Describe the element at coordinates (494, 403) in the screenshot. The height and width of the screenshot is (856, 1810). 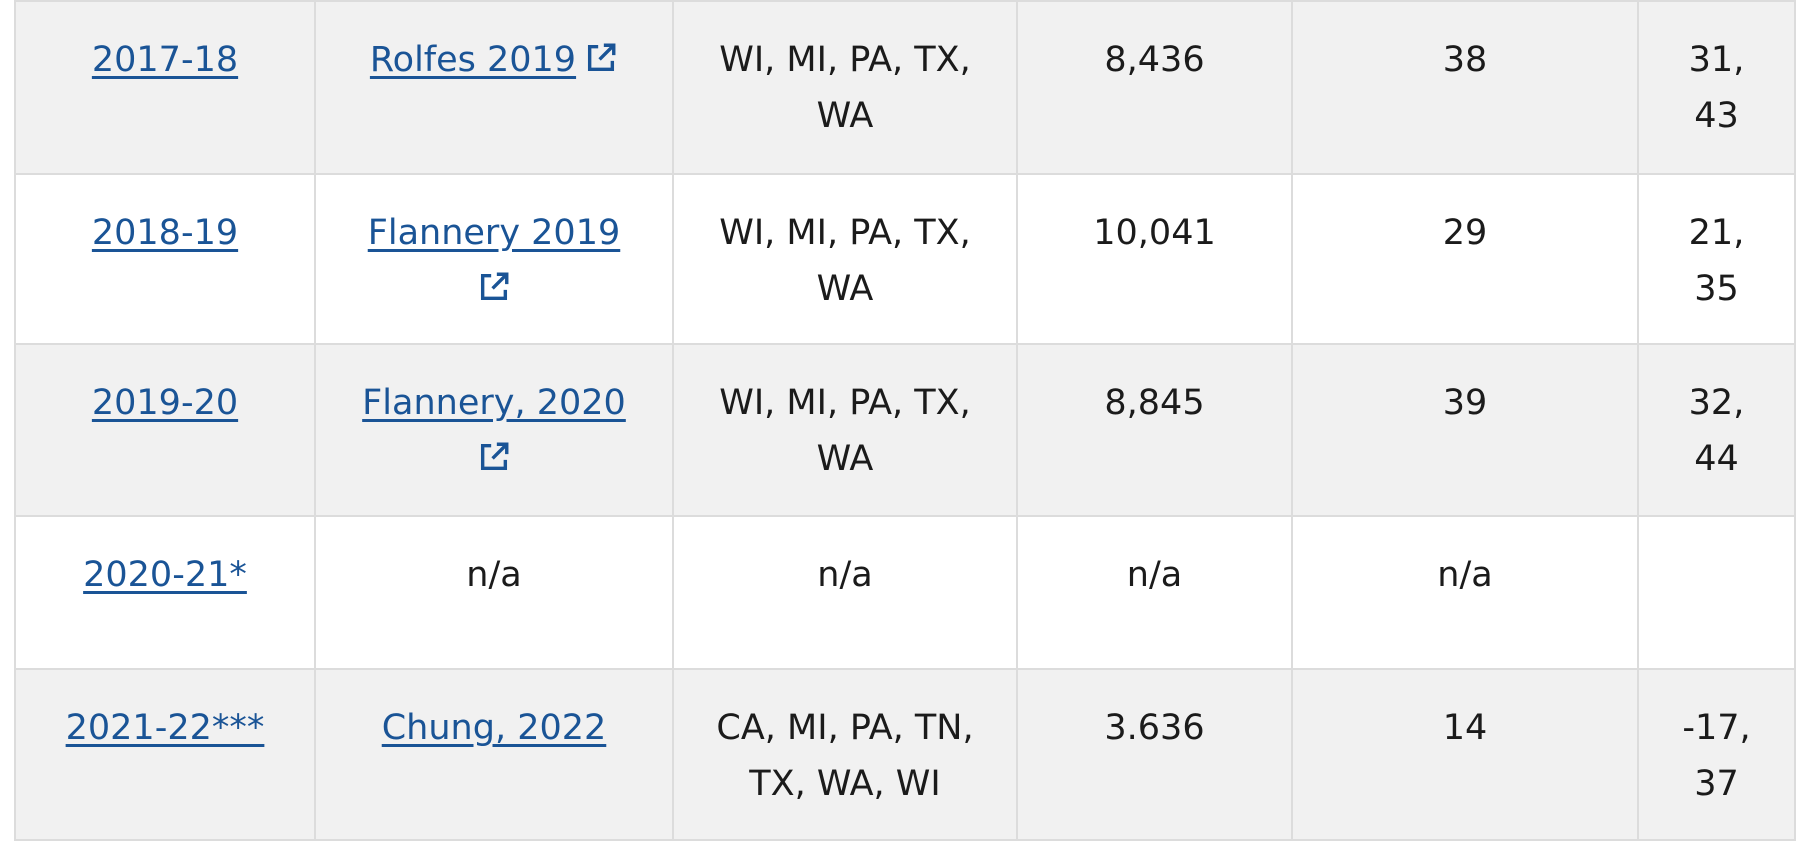
I see `link-text: Flannery, 2020` at that location.